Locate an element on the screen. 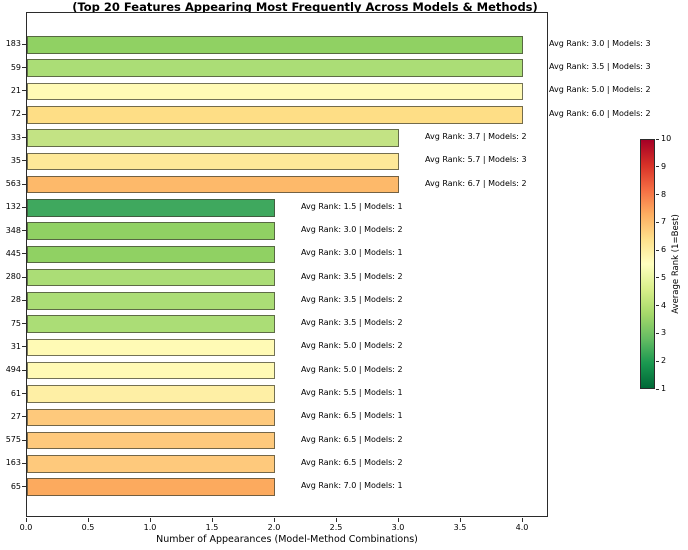 The height and width of the screenshot is (550, 688). colorbar-label: Average Rank (1=Best) is located at coordinates (676, 264).